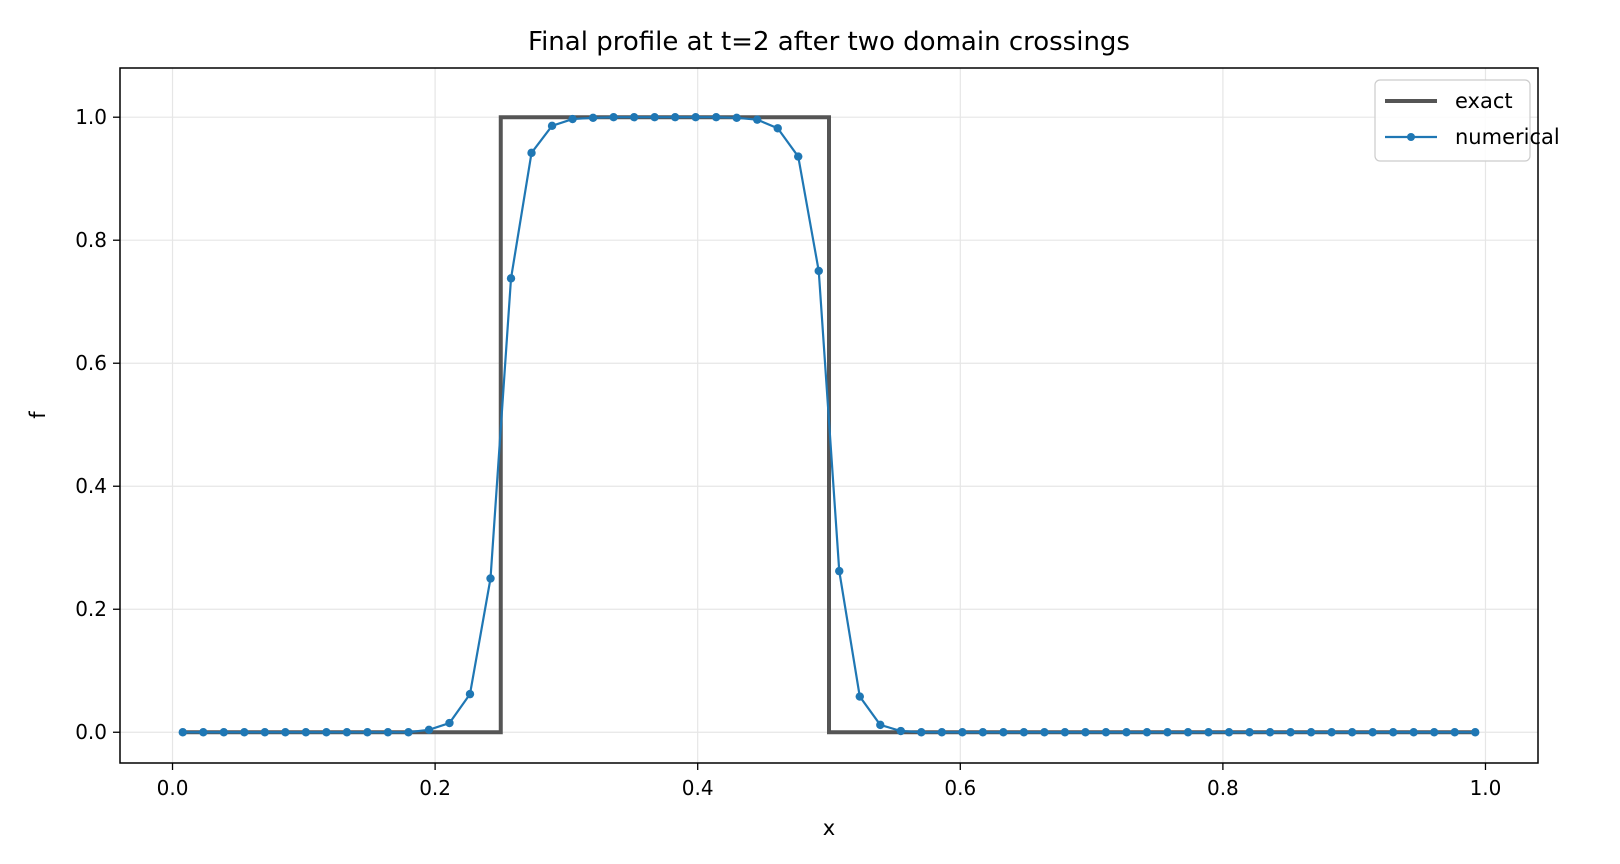 Image resolution: width=1620 pixels, height=864 pixels. Describe the element at coordinates (91, 486) in the screenshot. I see `y-tick-label: 0.4` at that location.